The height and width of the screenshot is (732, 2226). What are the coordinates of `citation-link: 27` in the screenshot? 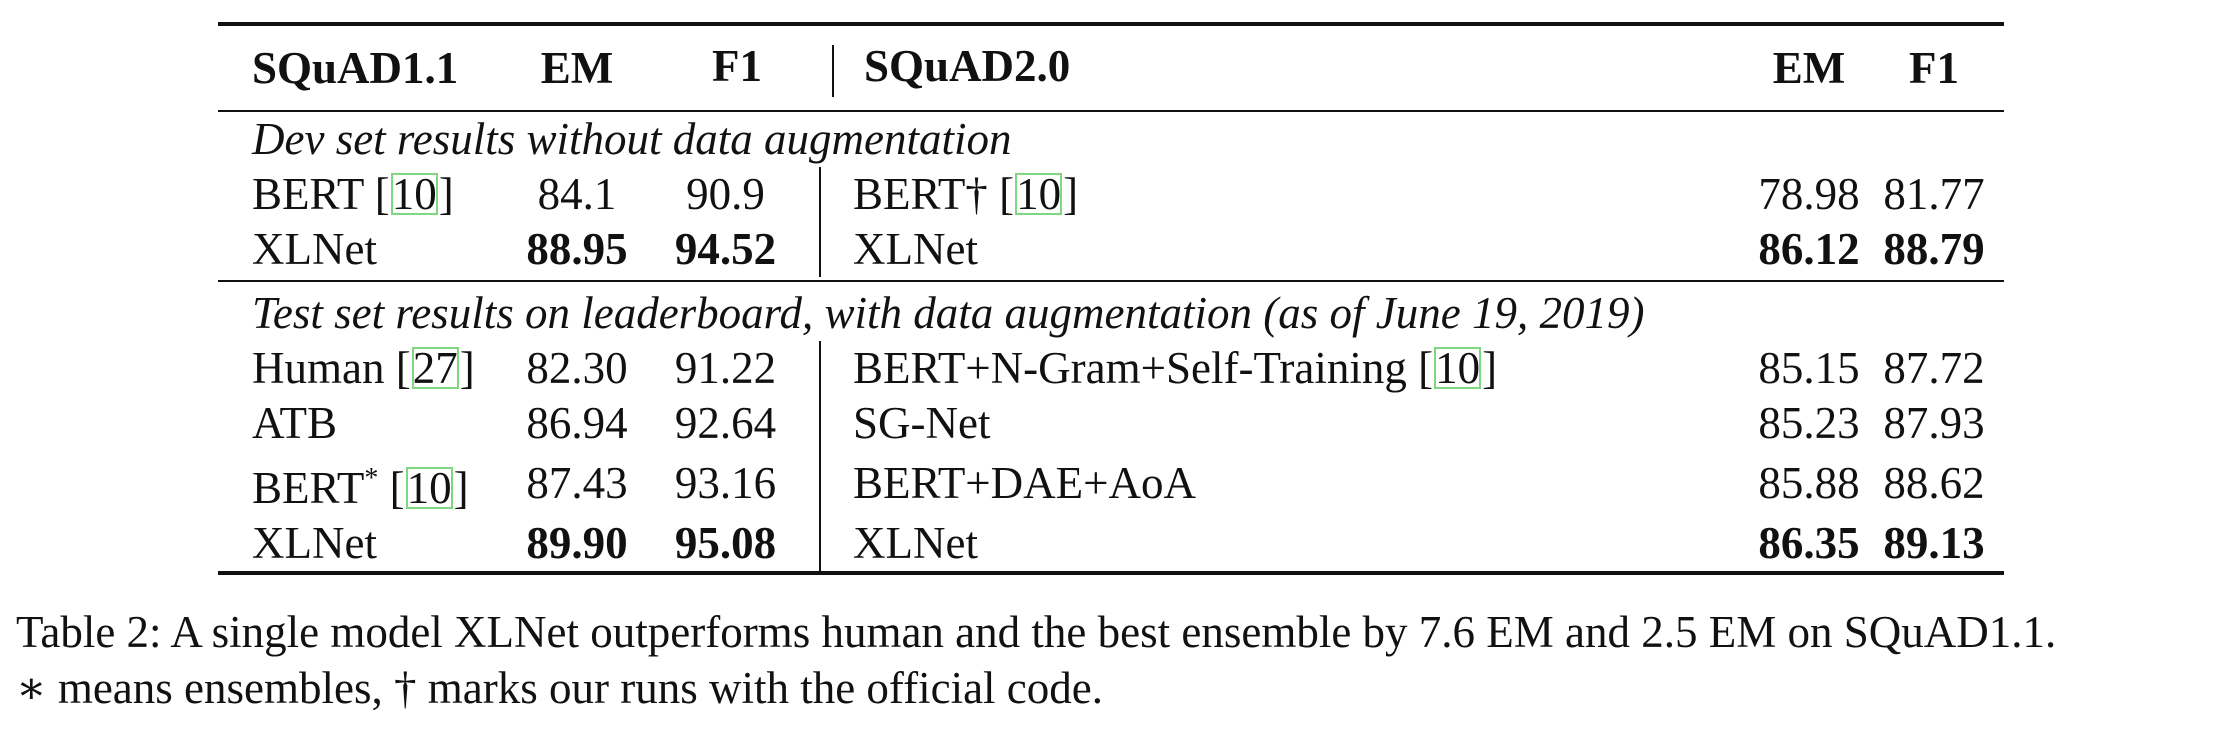 It's located at (435, 368).